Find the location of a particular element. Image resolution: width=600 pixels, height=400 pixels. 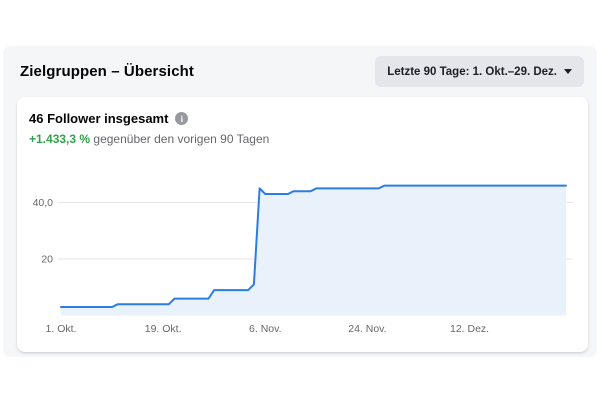

page-title: Zielgruppen – Übersicht is located at coordinates (107, 71).